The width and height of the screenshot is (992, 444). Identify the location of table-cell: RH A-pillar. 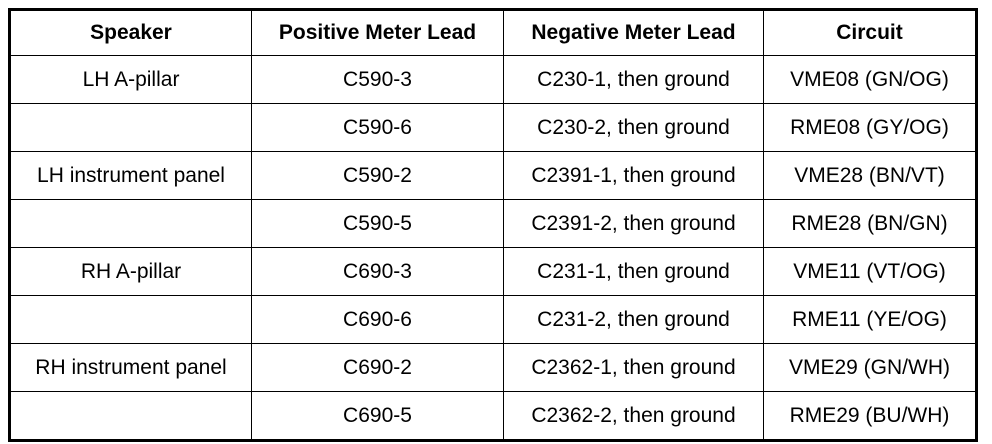
(130, 271).